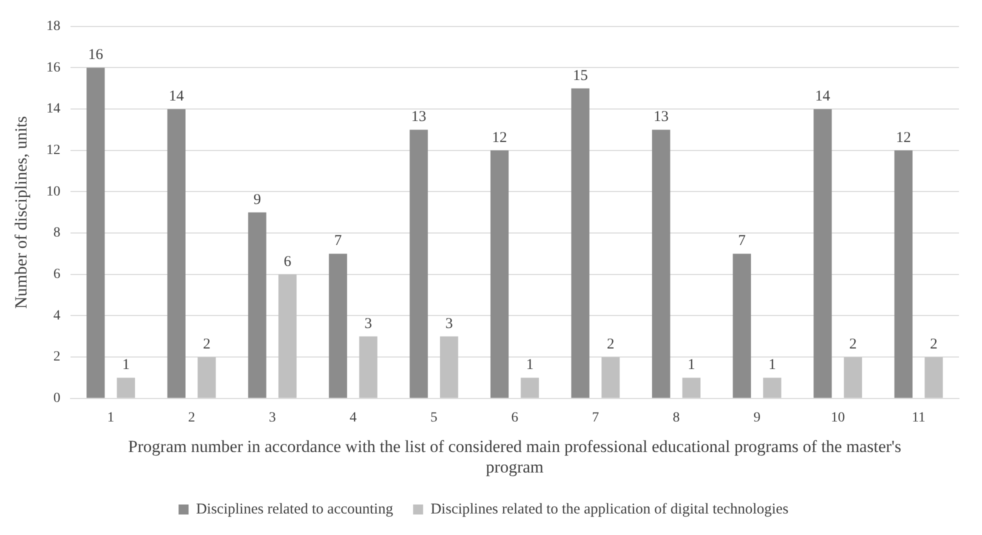 Image resolution: width=982 pixels, height=535 pixels. What do you see at coordinates (53, 150) in the screenshot?
I see `y-tick-label: 12` at bounding box center [53, 150].